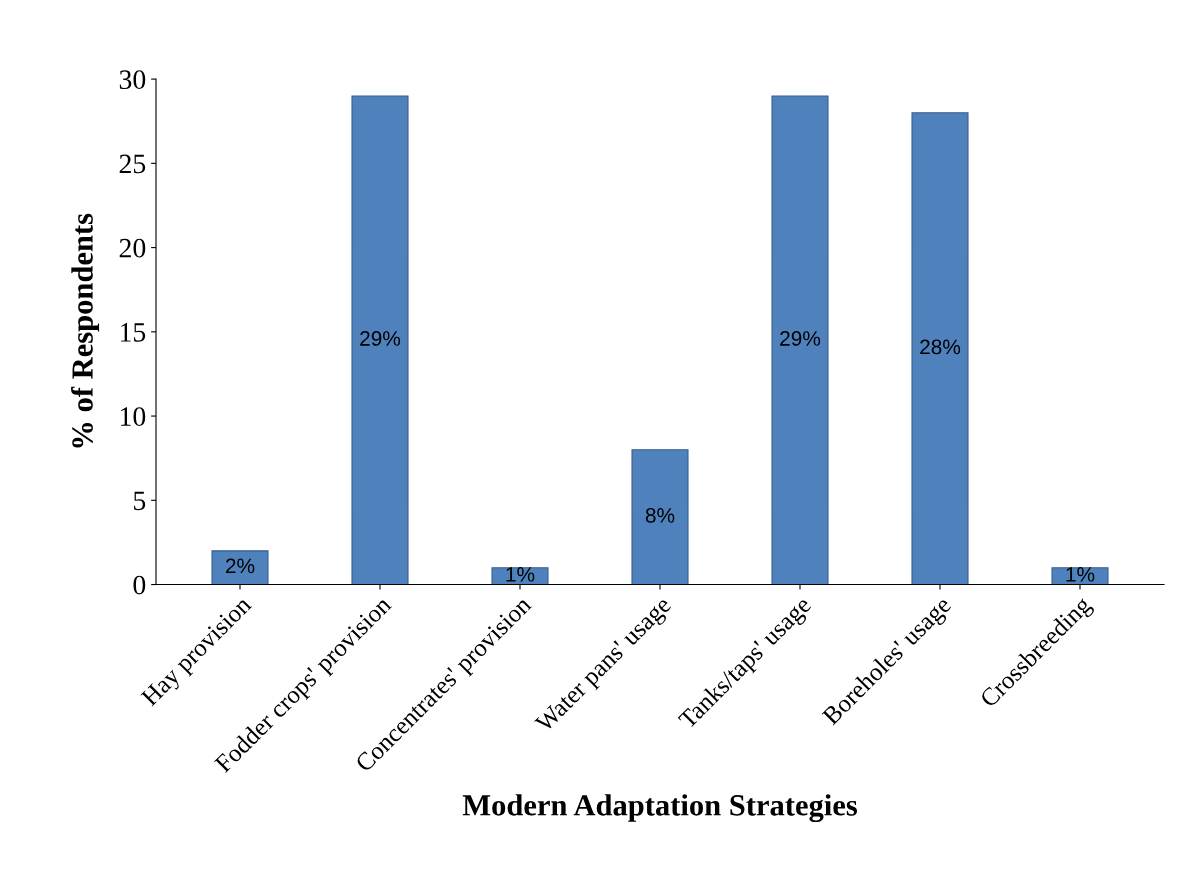 This screenshot has height=879, width=1200. Describe the element at coordinates (660, 808) in the screenshot. I see `x-axis-title: Modern Adaptation Strategies` at that location.